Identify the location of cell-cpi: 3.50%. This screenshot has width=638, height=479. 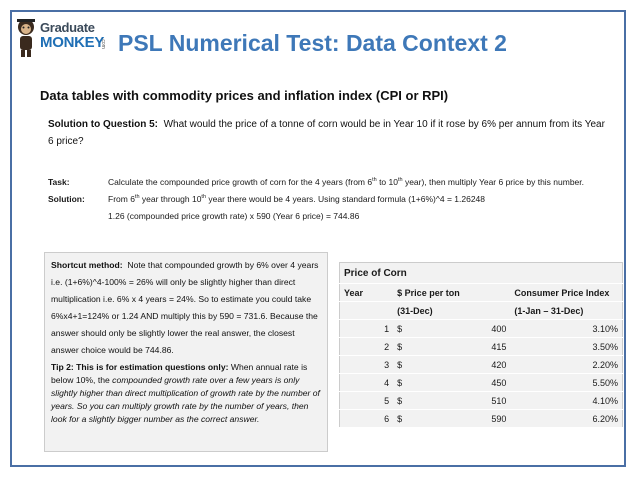
(566, 346).